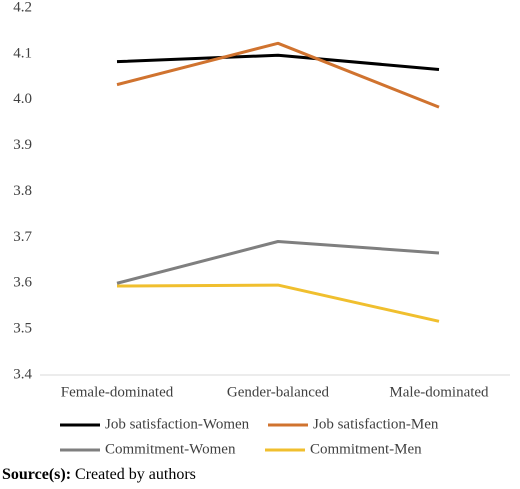  I want to click on legend-label: Commitment-Women, so click(170, 449).